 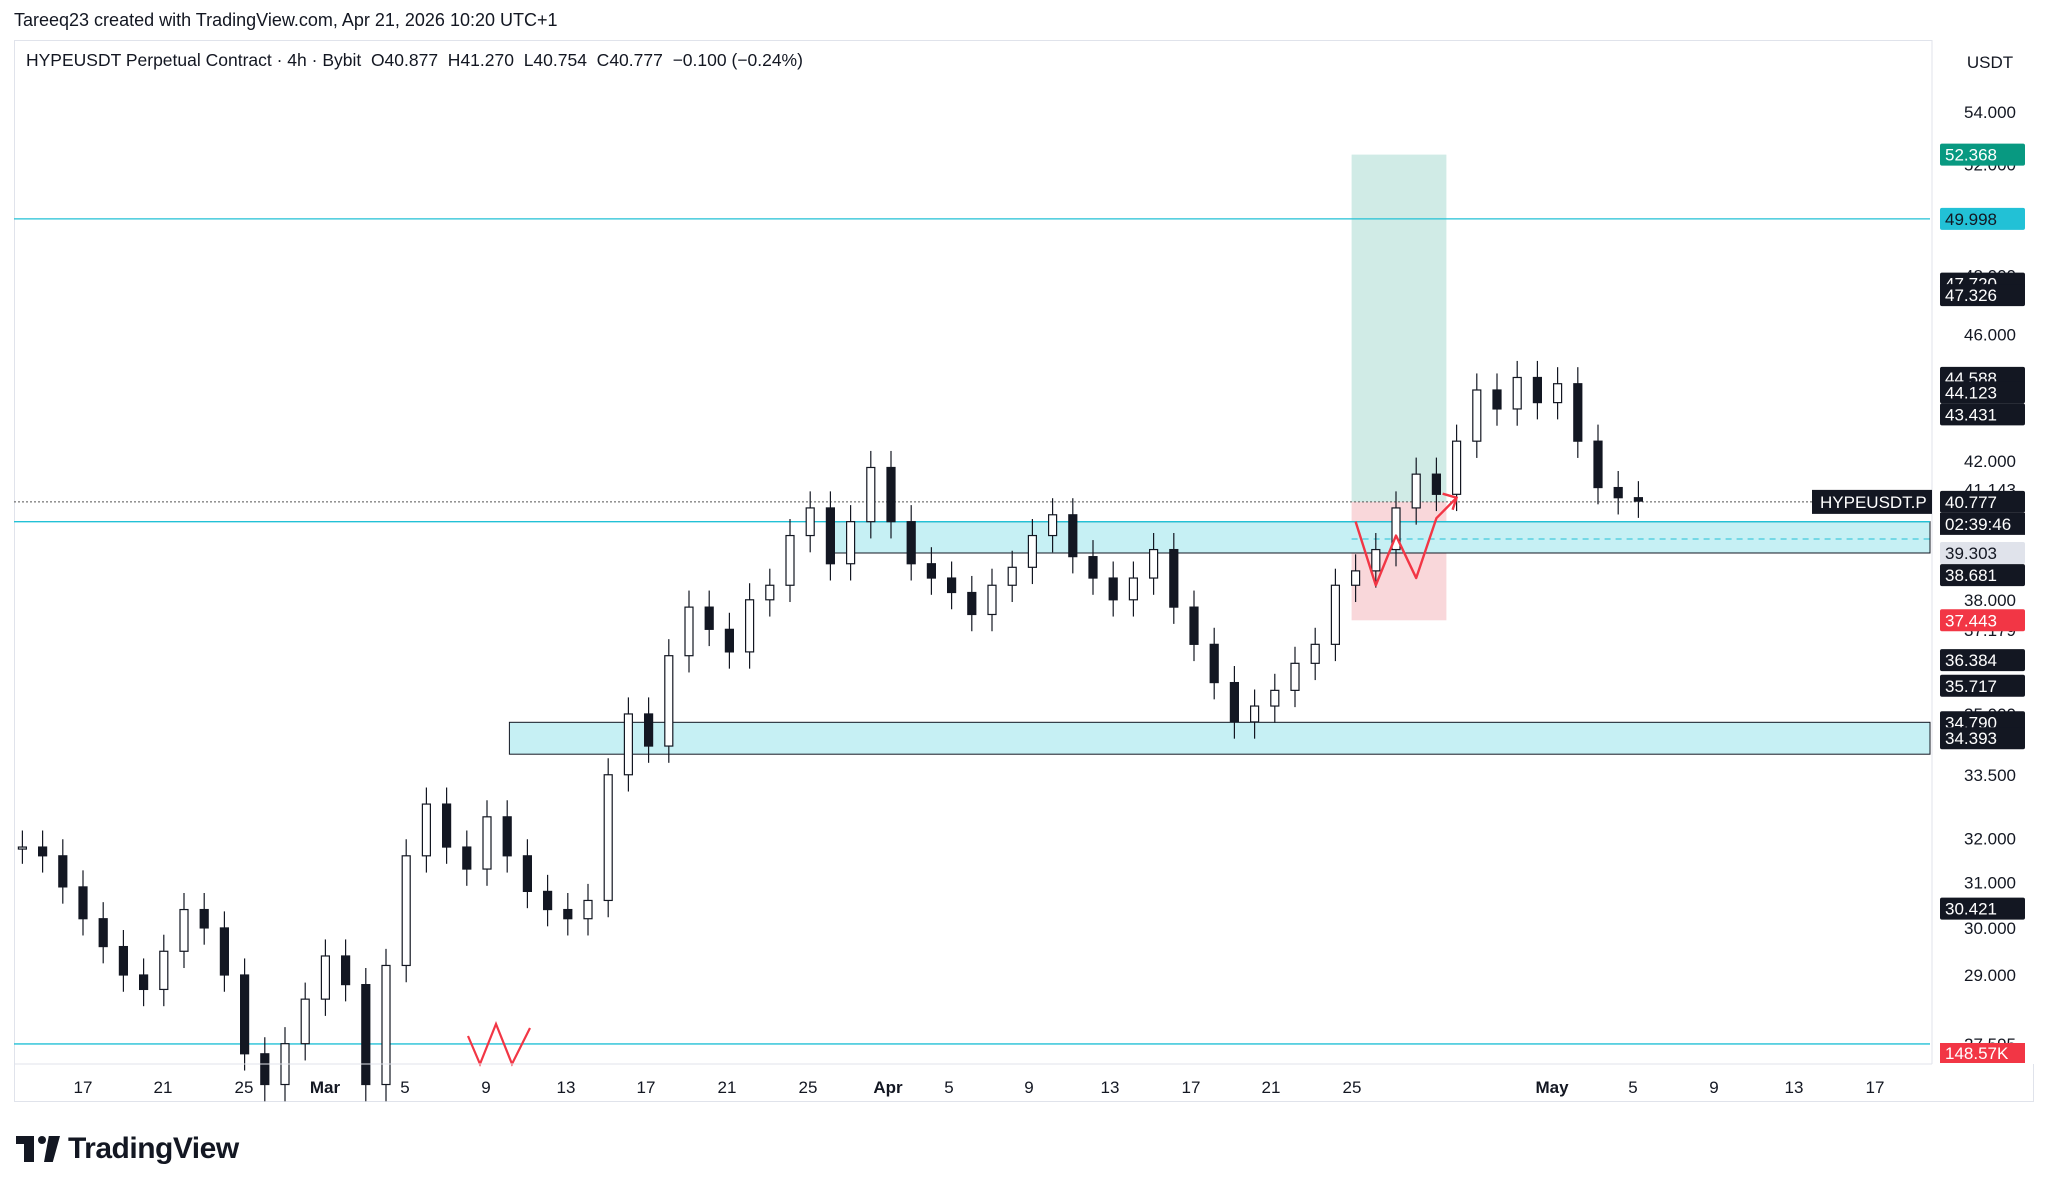 What do you see at coordinates (1971, 575) in the screenshot?
I see `price-tag-label: 38.681` at bounding box center [1971, 575].